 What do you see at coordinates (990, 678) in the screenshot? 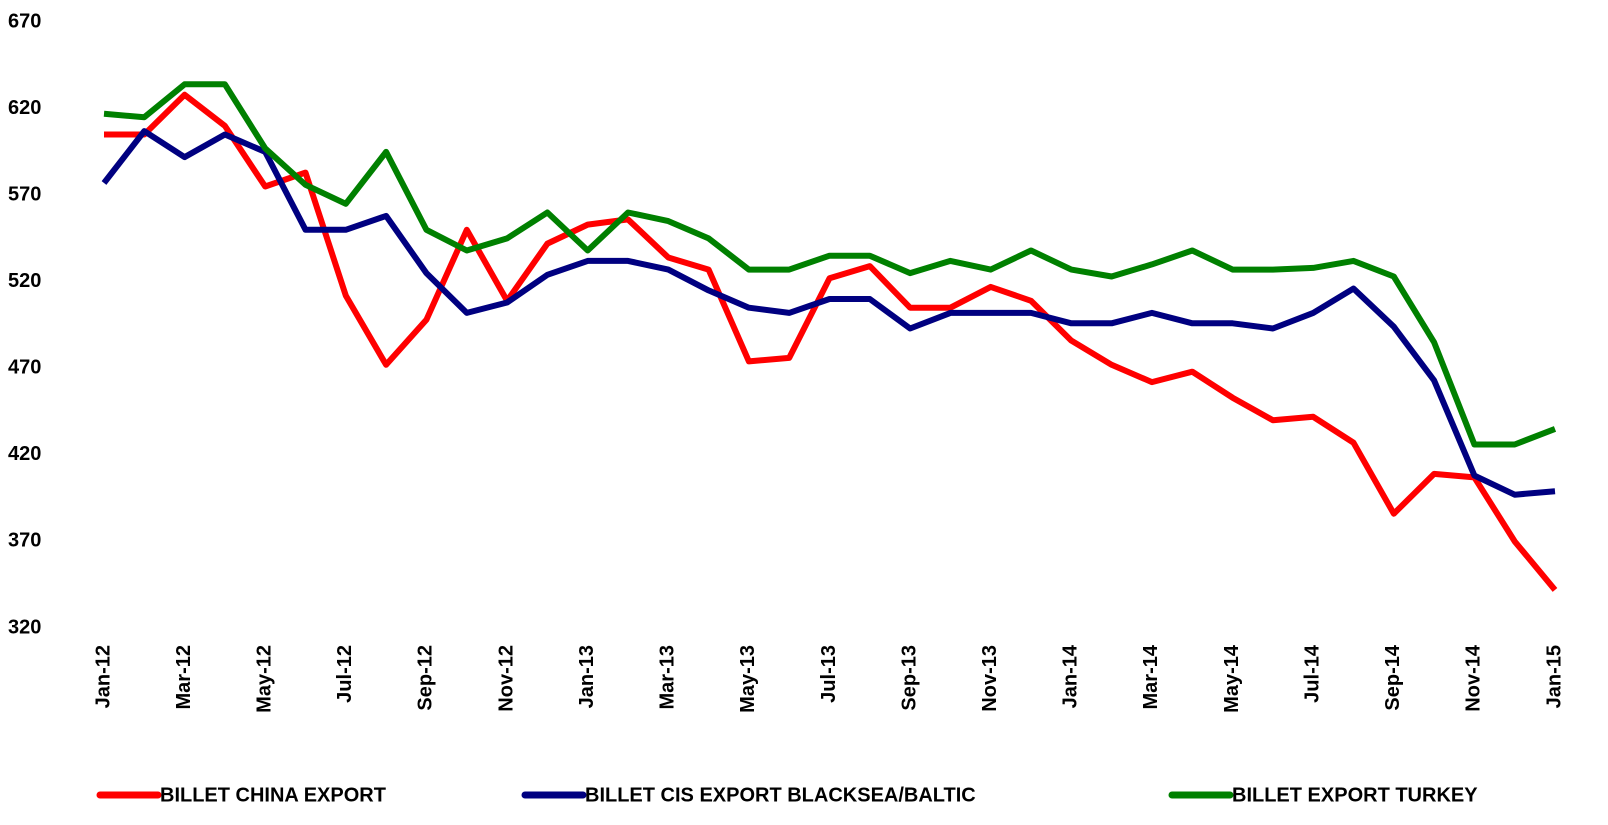
I see `x-tick-label: Nov-13` at bounding box center [990, 678].